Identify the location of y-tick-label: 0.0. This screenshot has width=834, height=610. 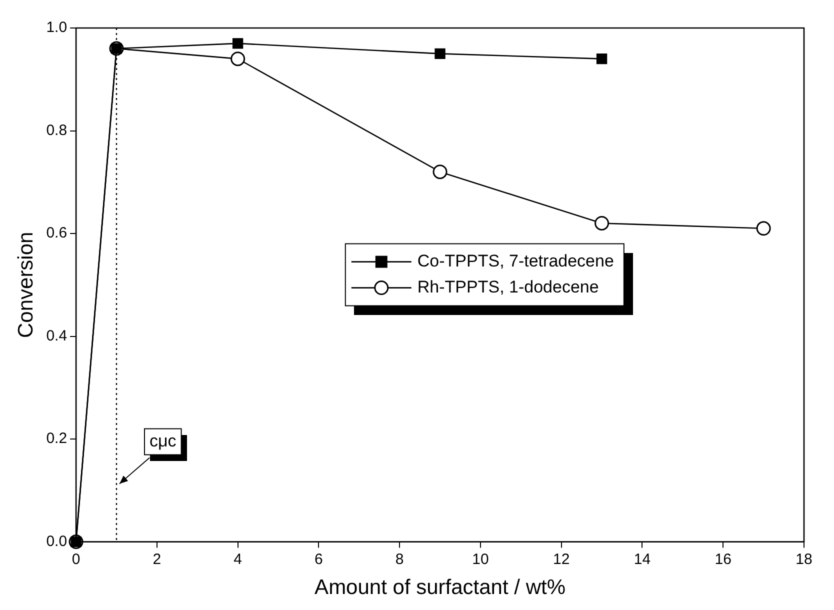
(57, 541).